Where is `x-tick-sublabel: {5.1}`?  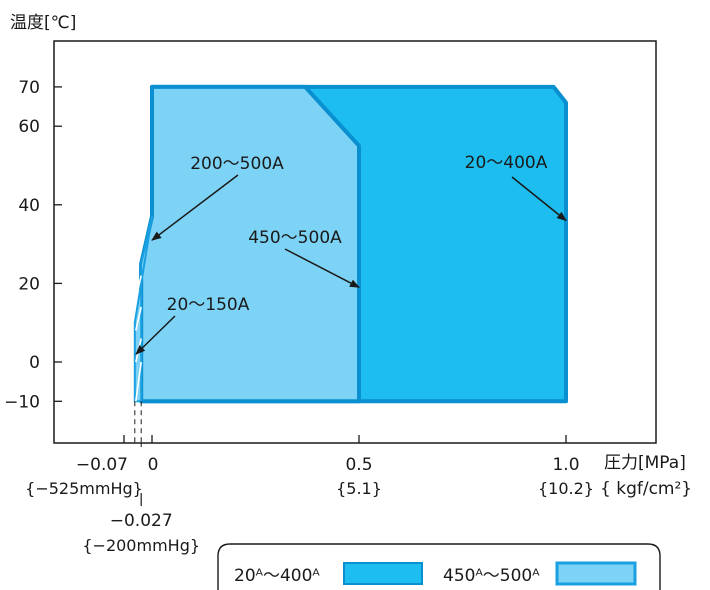 x-tick-sublabel: {5.1} is located at coordinates (359, 488).